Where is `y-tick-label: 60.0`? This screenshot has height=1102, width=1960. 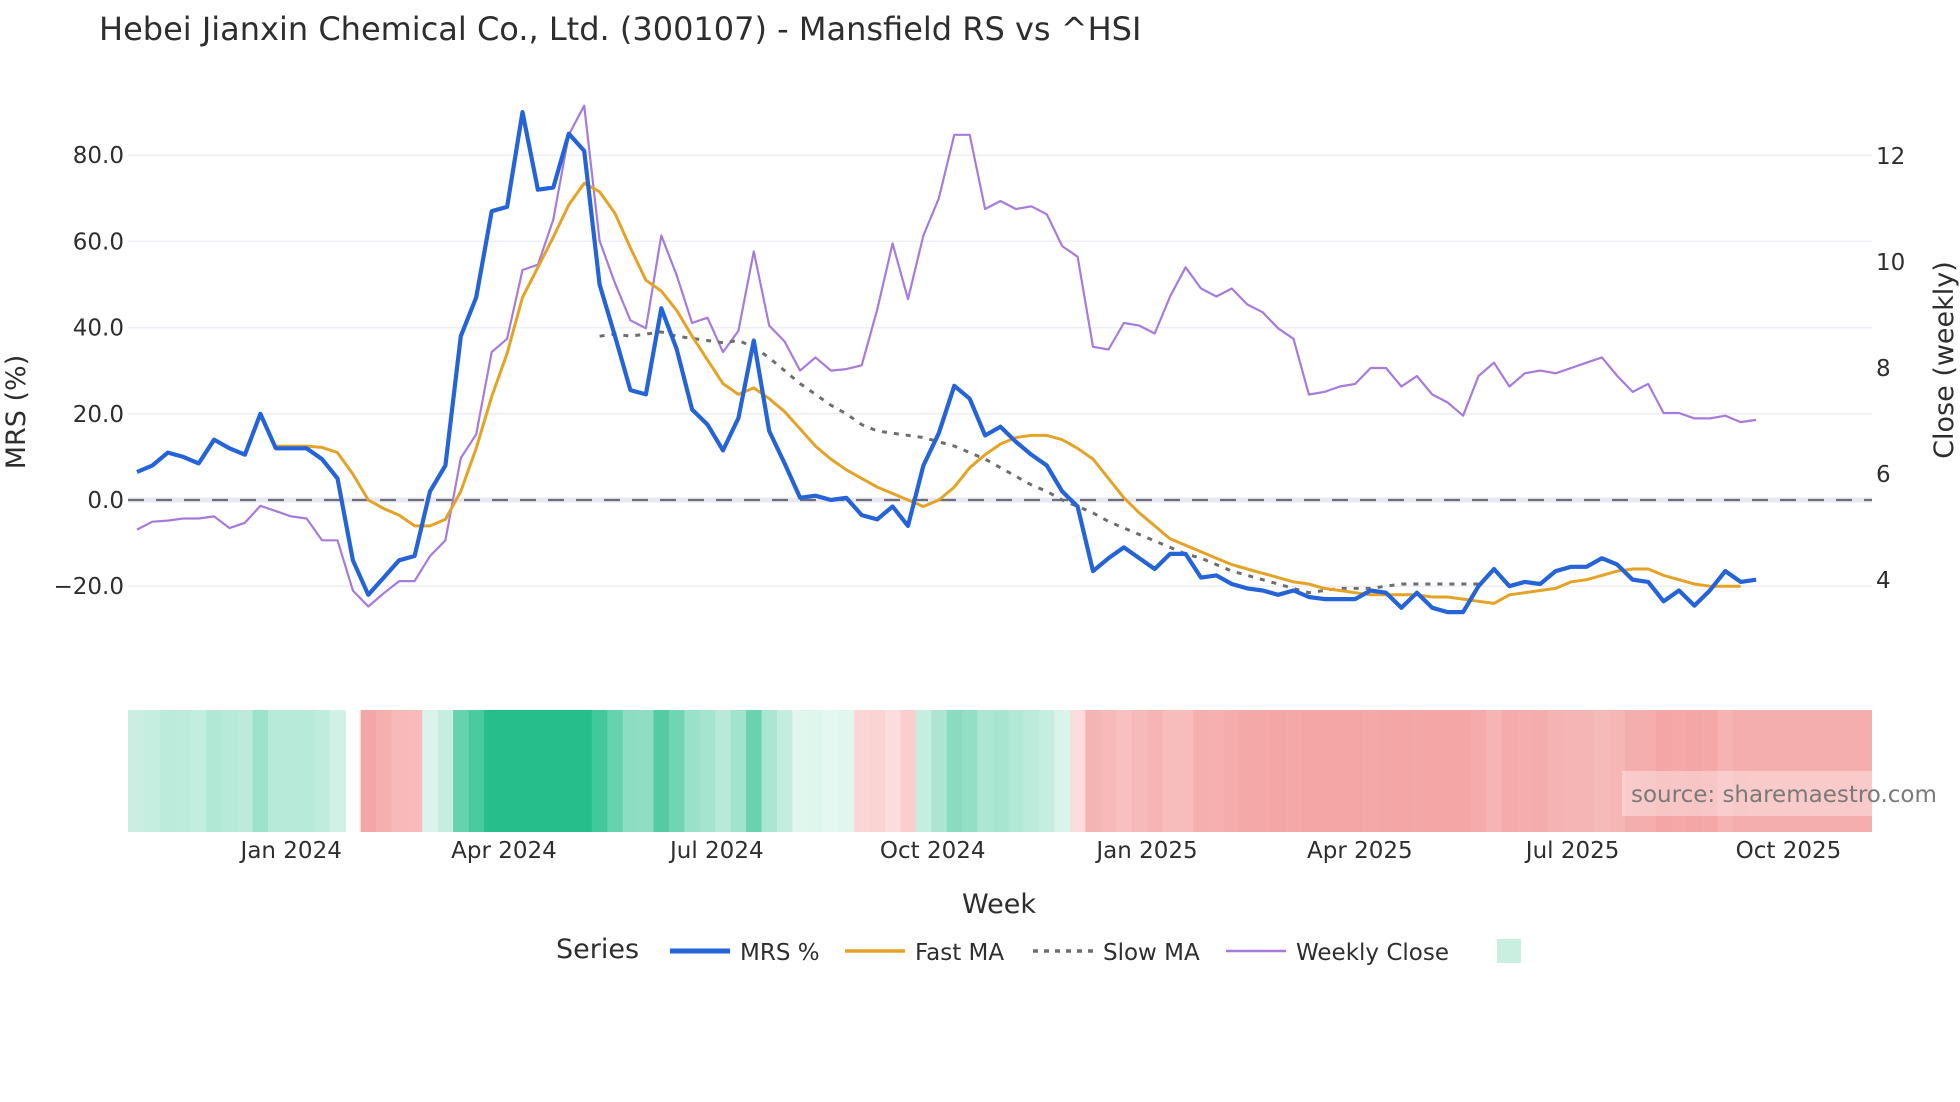
y-tick-label: 60.0 is located at coordinates (98, 242).